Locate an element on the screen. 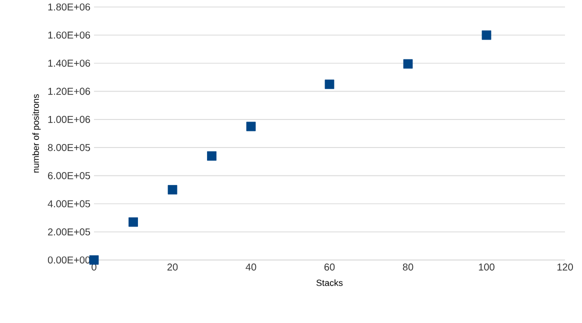 The height and width of the screenshot is (323, 582). x-tick-label: 20 is located at coordinates (172, 267).